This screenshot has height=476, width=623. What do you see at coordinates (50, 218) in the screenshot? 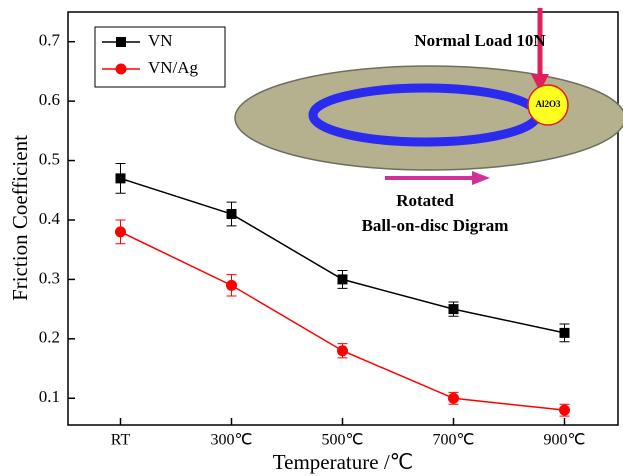
I see `y-tick-label: 0.4` at bounding box center [50, 218].